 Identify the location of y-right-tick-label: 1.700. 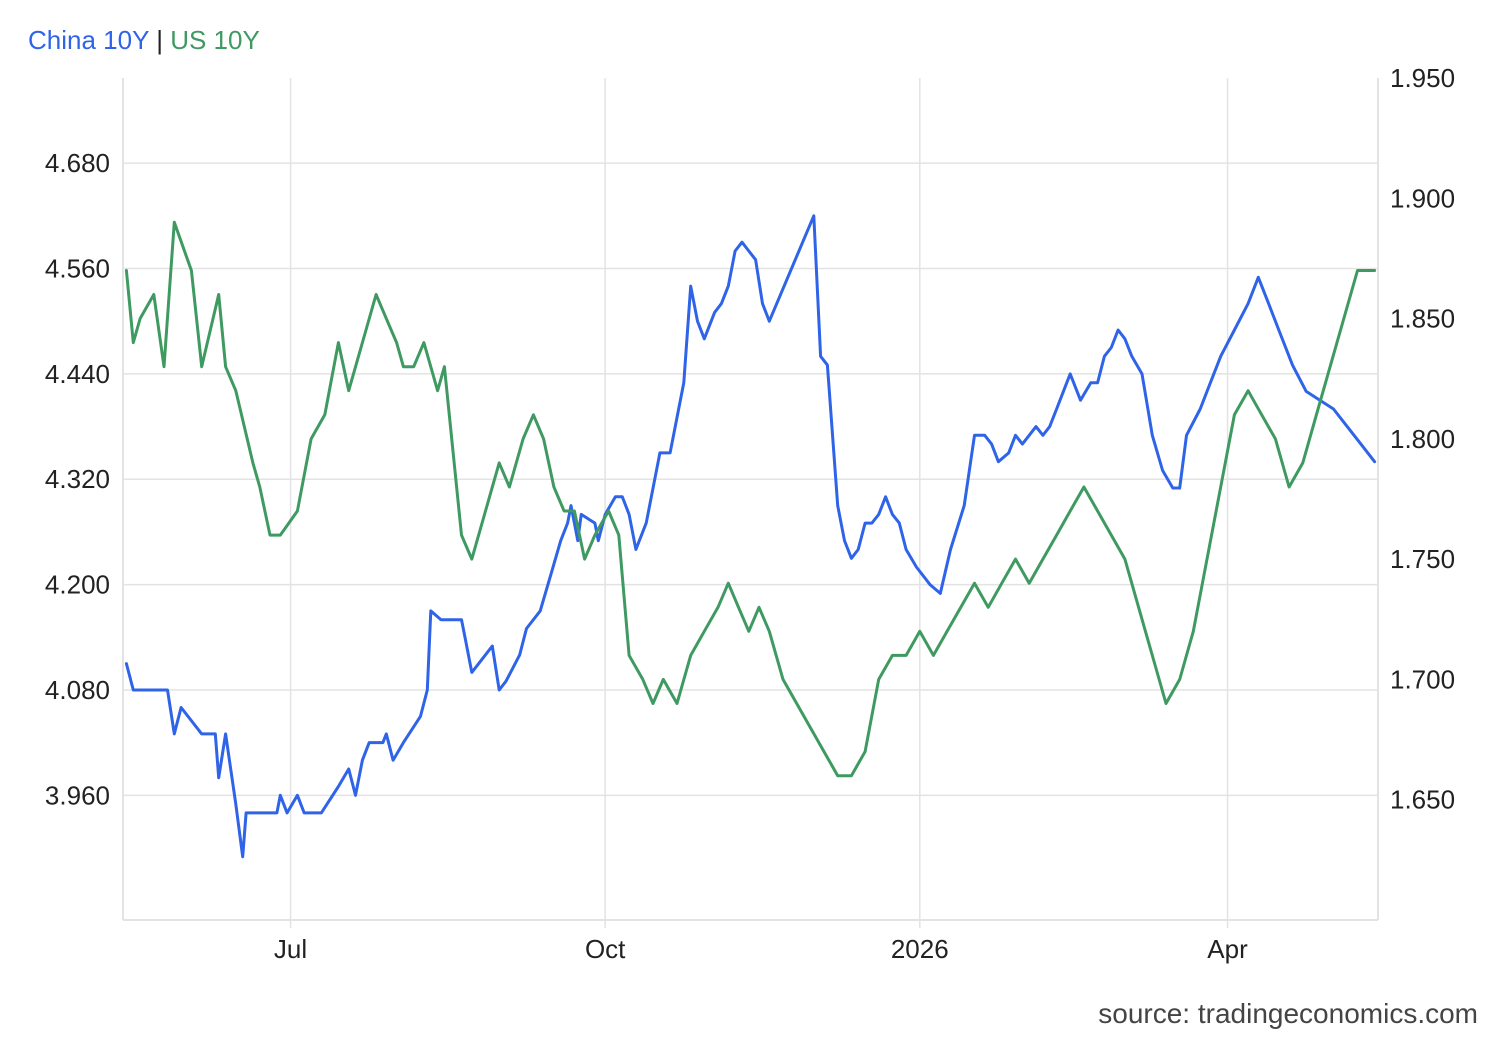
(1422, 679).